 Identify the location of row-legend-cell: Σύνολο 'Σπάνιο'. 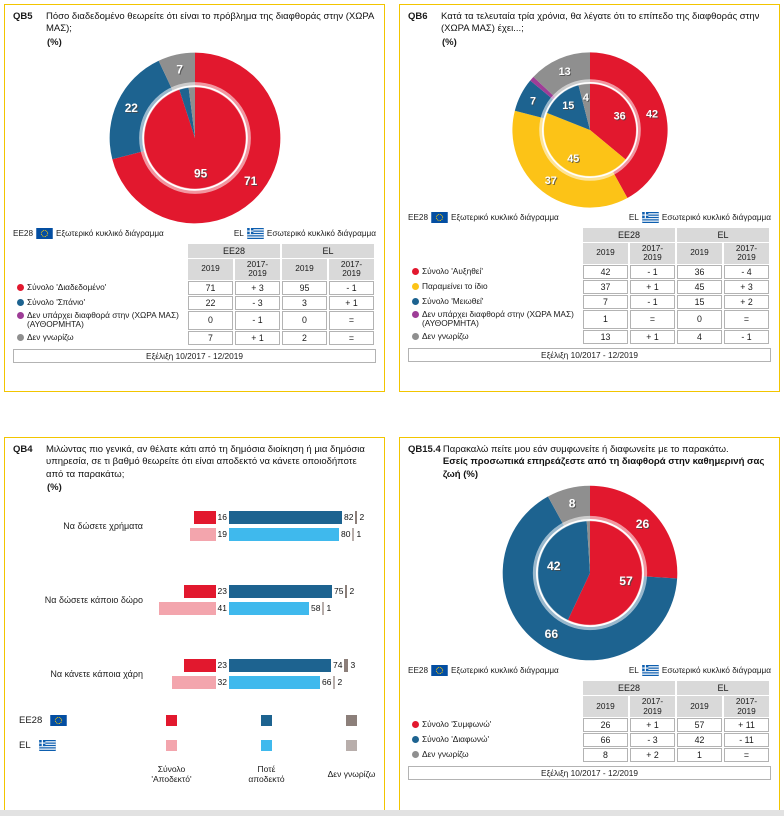
(100, 303).